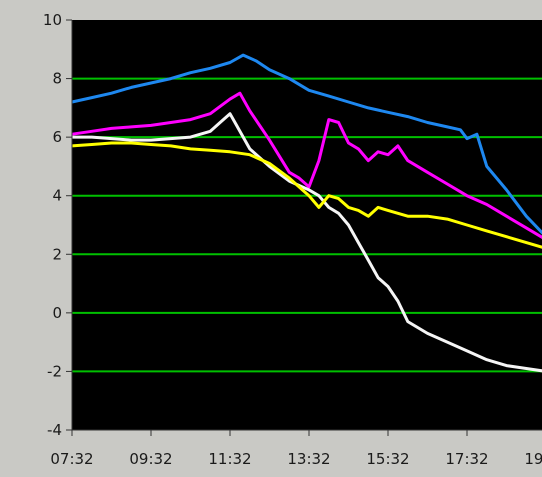 The image size is (542, 477). I want to click on y-tick-label: -2, so click(54, 371).